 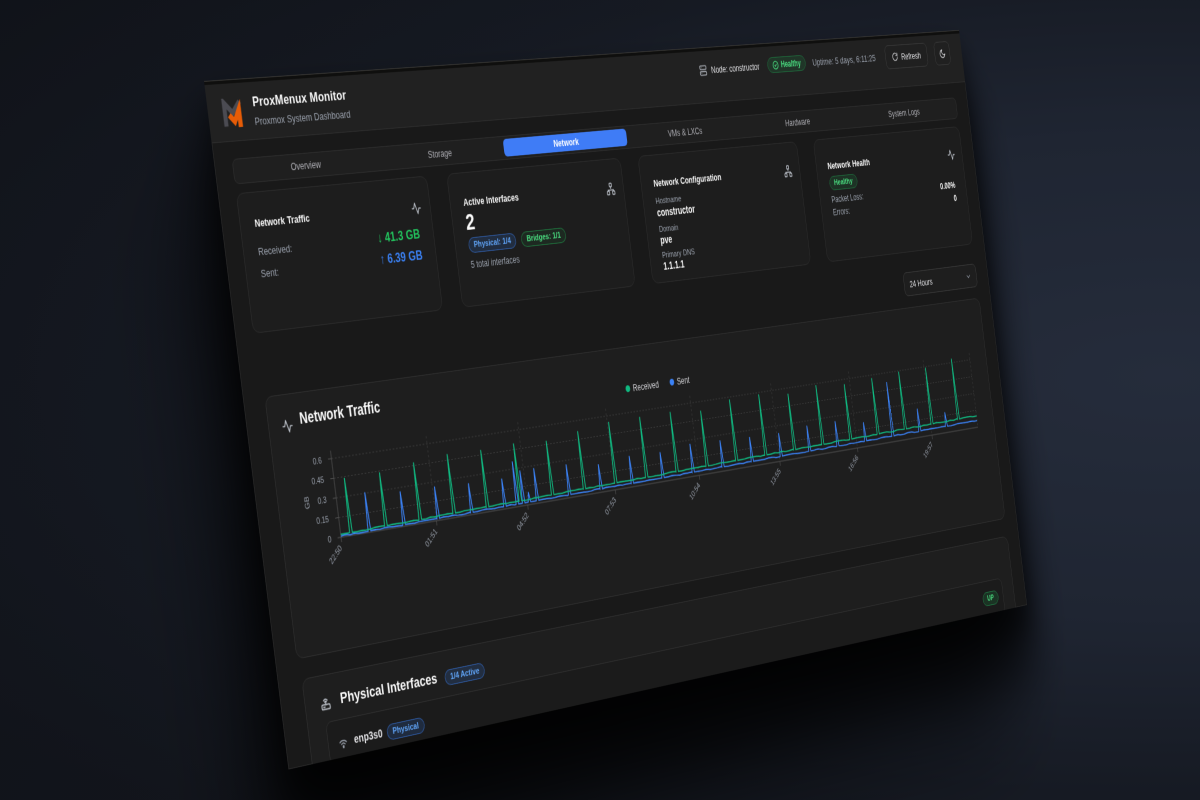 What do you see at coordinates (431, 537) in the screenshot?
I see `svg-text: 01:51` at bounding box center [431, 537].